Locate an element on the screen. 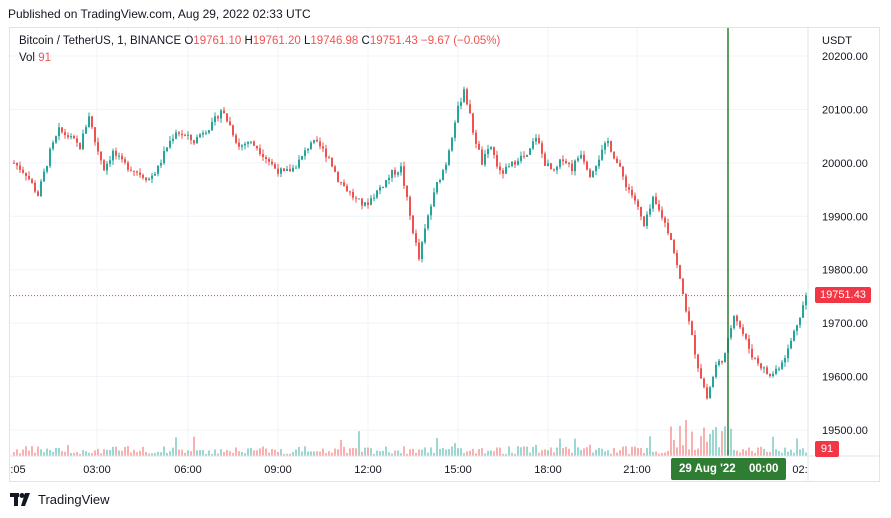 The image size is (891, 518). x-tick-label: 03:00 is located at coordinates (97, 470).